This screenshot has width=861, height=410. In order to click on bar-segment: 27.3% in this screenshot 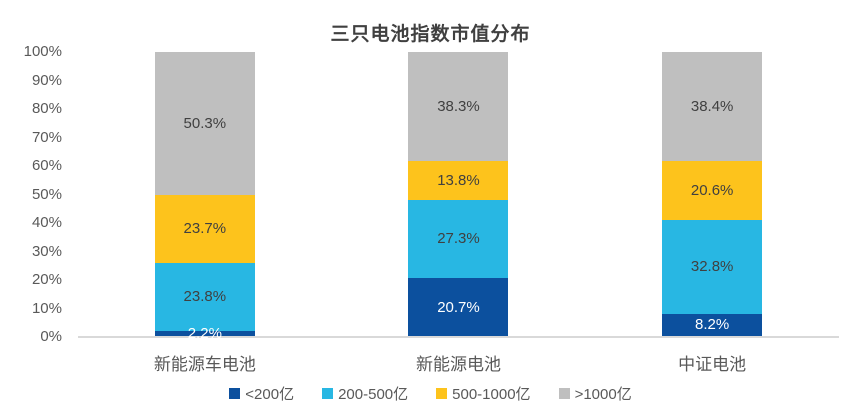, I will do `click(458, 239)`.